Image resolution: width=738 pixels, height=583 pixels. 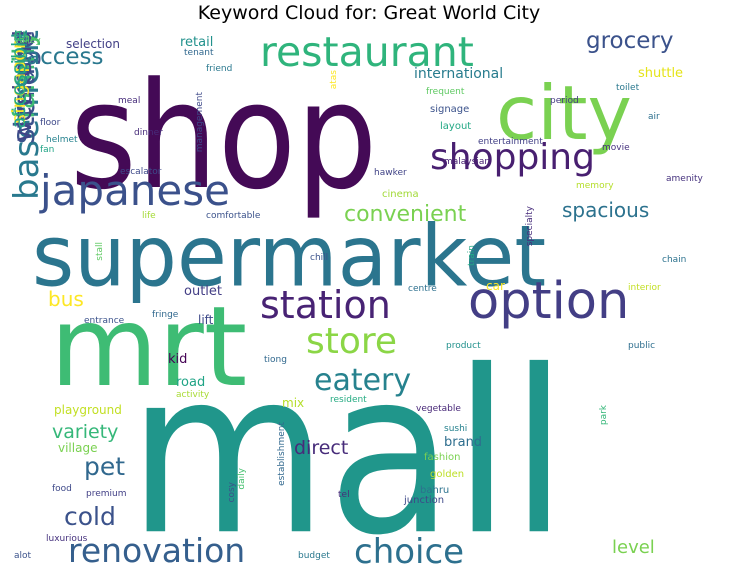 I want to click on word-restaurant: restaurant, so click(x=367, y=53).